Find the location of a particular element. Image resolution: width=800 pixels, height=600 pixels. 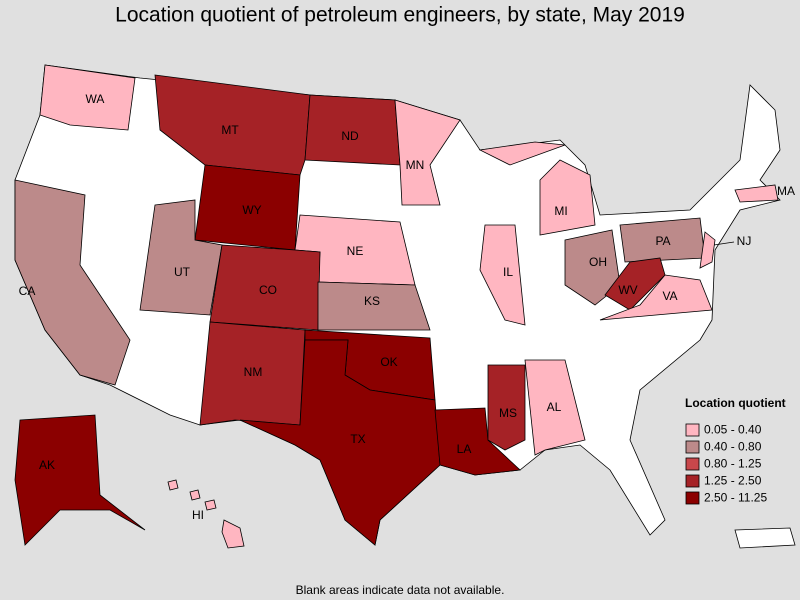

state-label: MN is located at coordinates (415, 165).